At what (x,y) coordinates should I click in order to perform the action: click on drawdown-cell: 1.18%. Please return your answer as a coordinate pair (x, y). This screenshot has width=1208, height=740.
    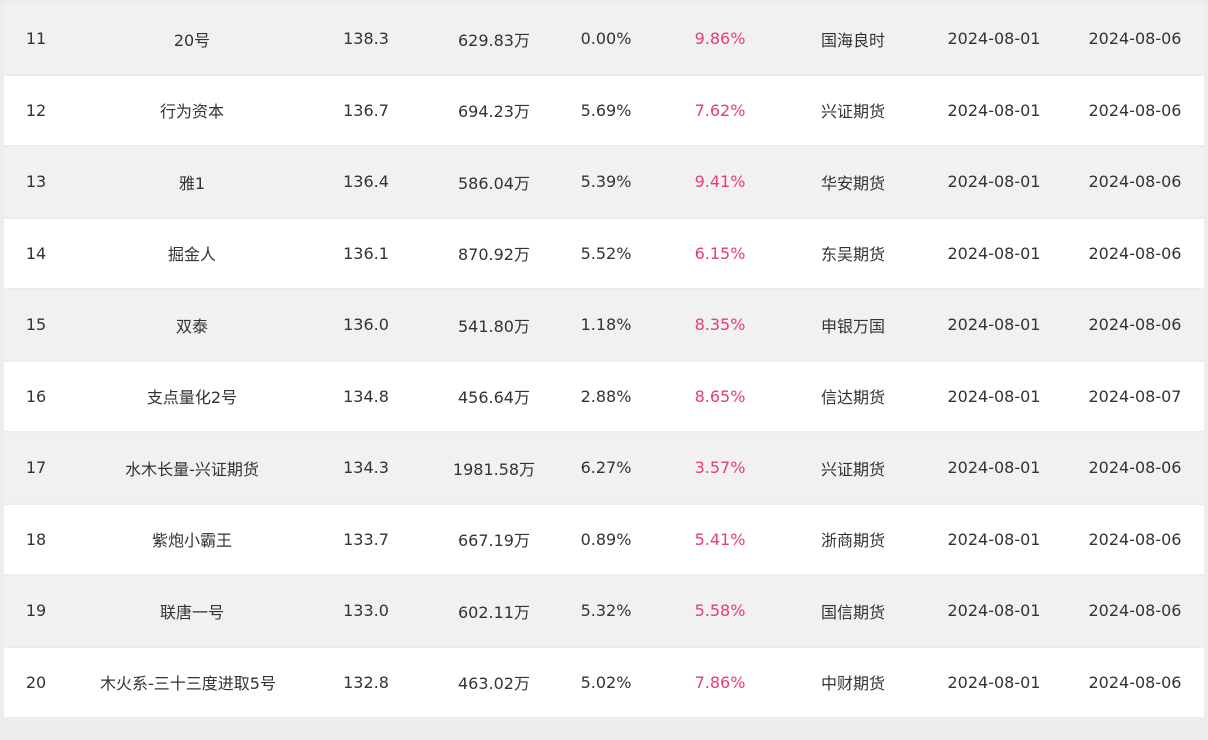
    Looking at the image, I should click on (606, 325).